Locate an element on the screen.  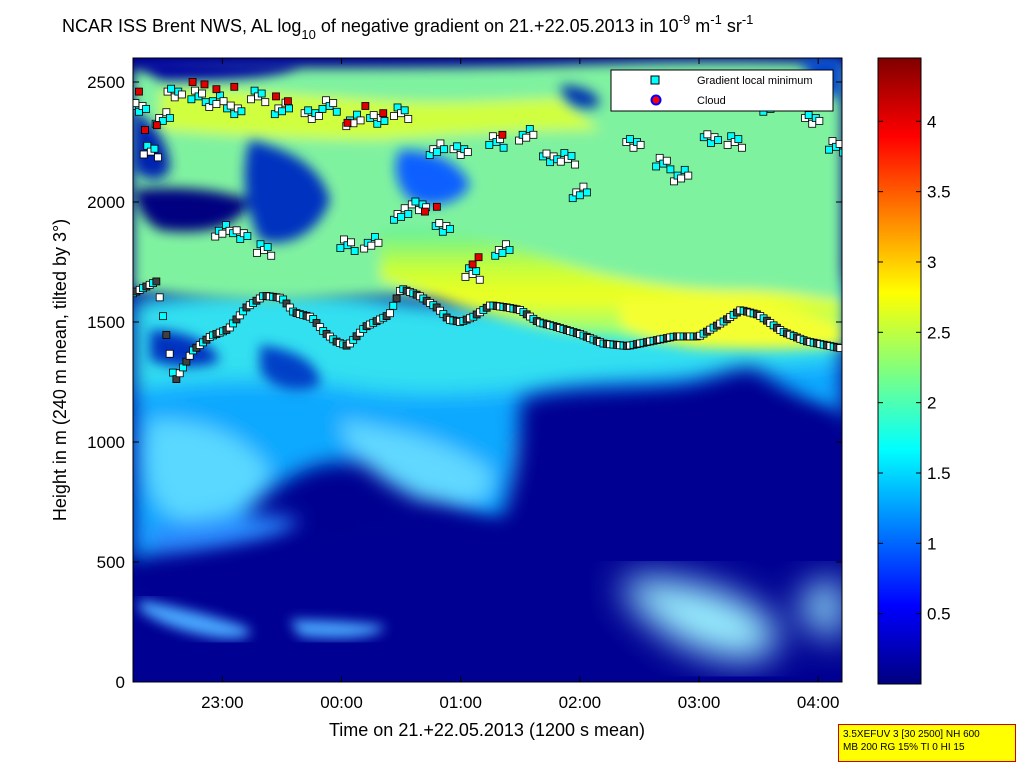
title-prefix: NCAR ISS Brent NWS, AL log is located at coordinates (181, 26).